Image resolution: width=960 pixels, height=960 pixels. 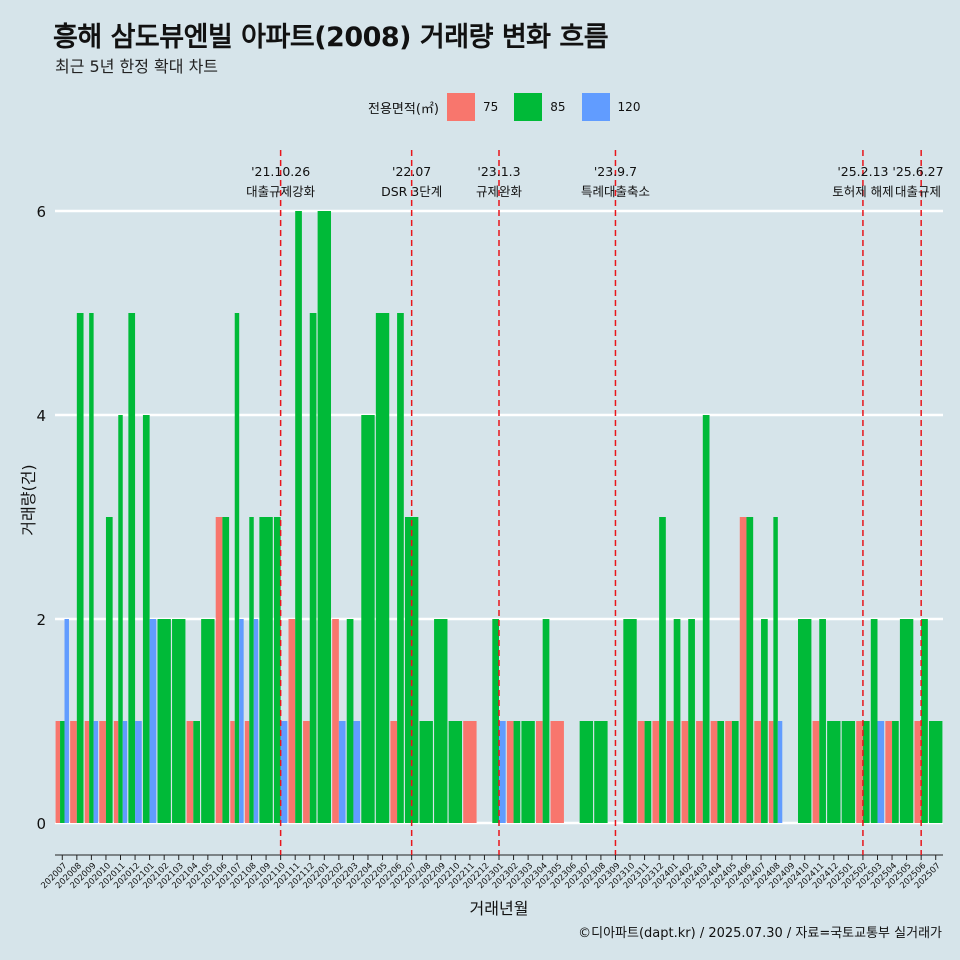 What do you see at coordinates (862, 191) in the screenshot?
I see `annotation-text: 토허제 해제` at bounding box center [862, 191].